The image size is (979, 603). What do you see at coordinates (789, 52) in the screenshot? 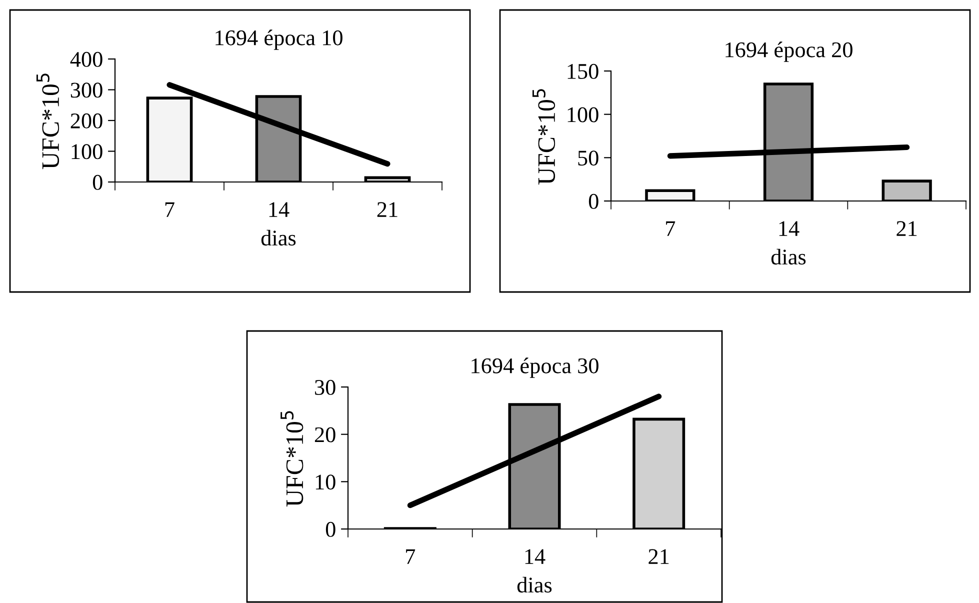
I see `chart-title: 1694 época 20` at bounding box center [789, 52].